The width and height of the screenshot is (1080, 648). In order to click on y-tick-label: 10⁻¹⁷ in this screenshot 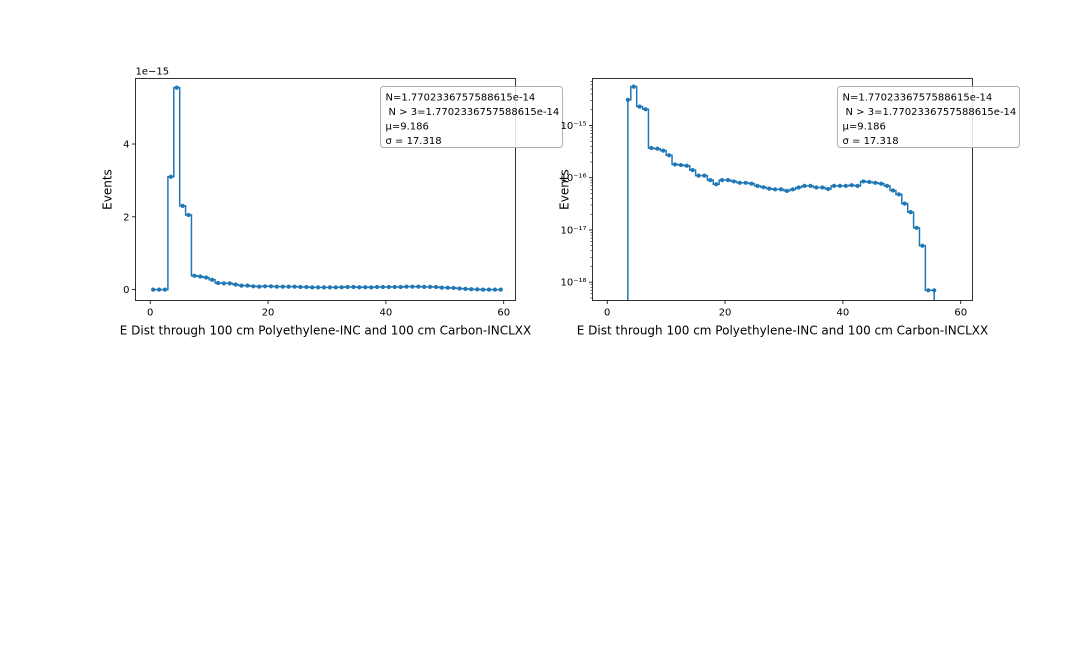, I will do `click(573, 230)`.